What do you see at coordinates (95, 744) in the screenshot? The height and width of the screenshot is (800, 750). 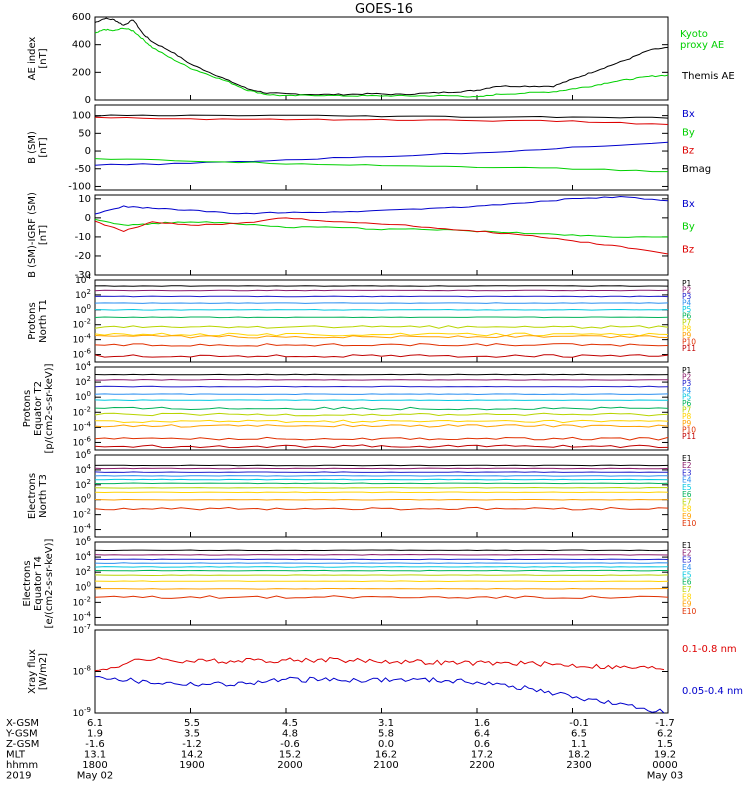 I see `footer-value: -1.6` at bounding box center [95, 744].